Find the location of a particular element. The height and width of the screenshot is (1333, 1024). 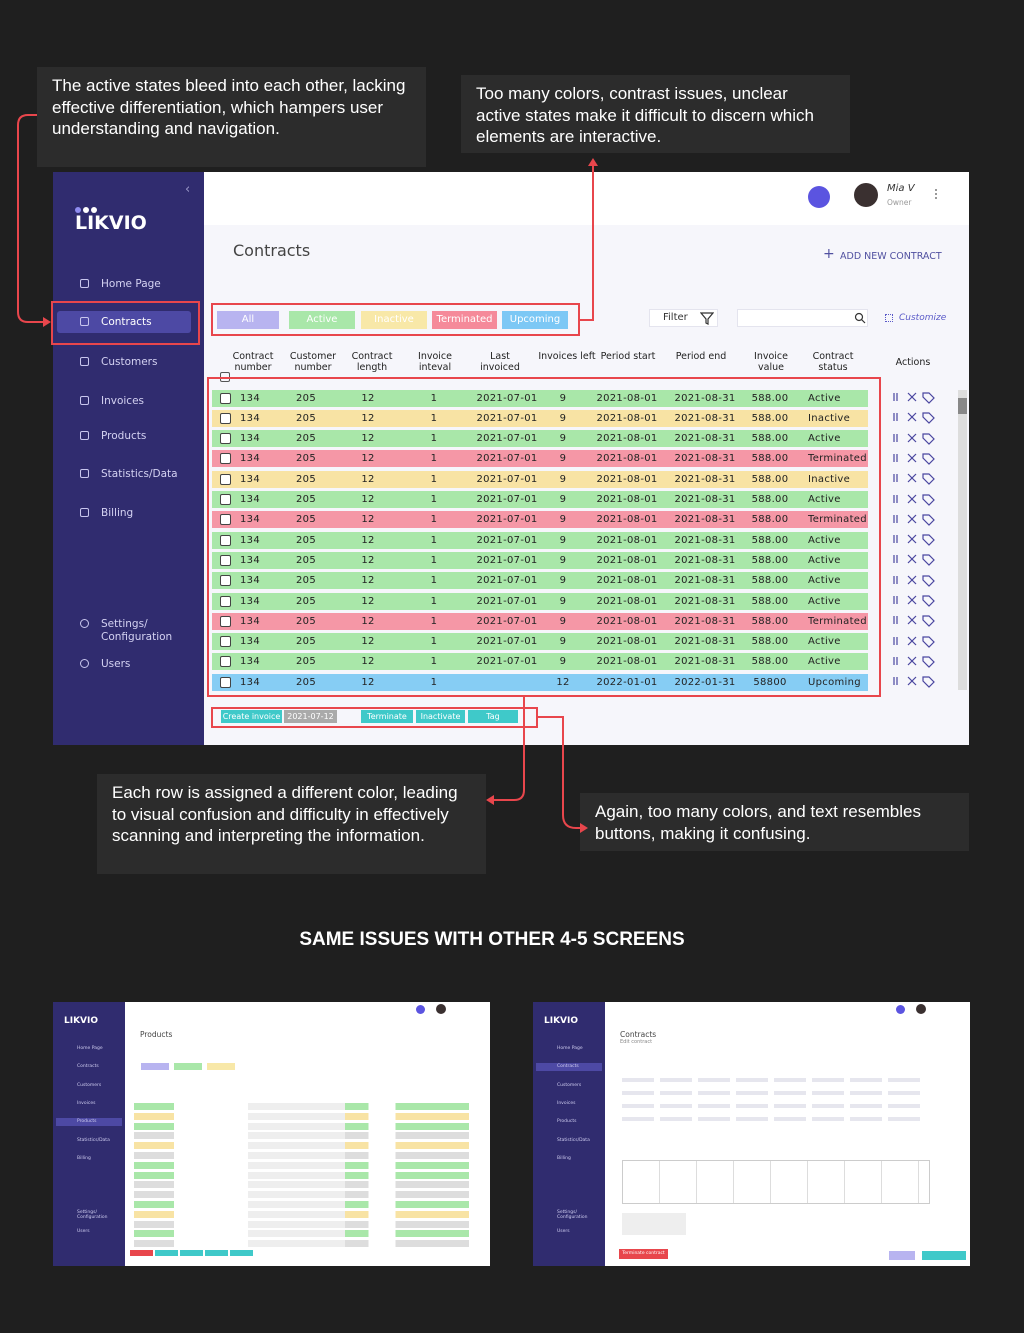

column-header: Invoice value is located at coordinates (771, 362).